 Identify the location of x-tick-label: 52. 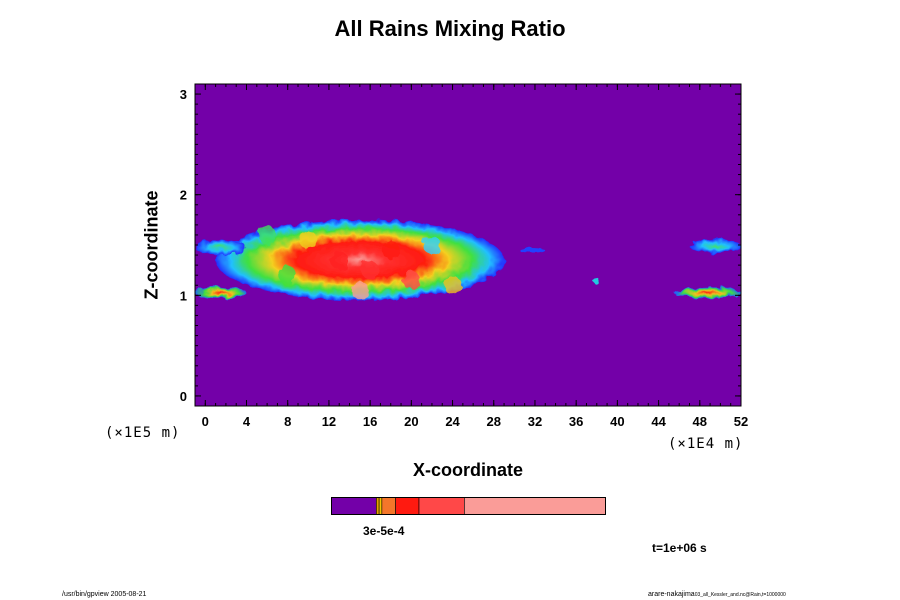
(741, 421).